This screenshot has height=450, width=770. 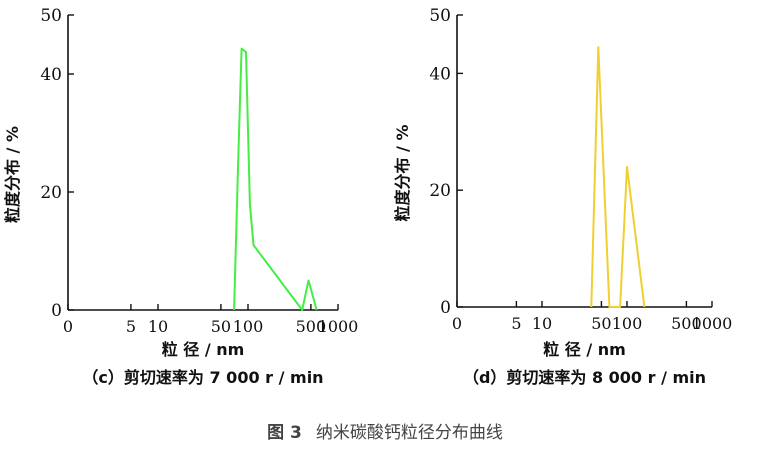 I want to click on x-tick-label-d: 500, so click(x=686, y=323).